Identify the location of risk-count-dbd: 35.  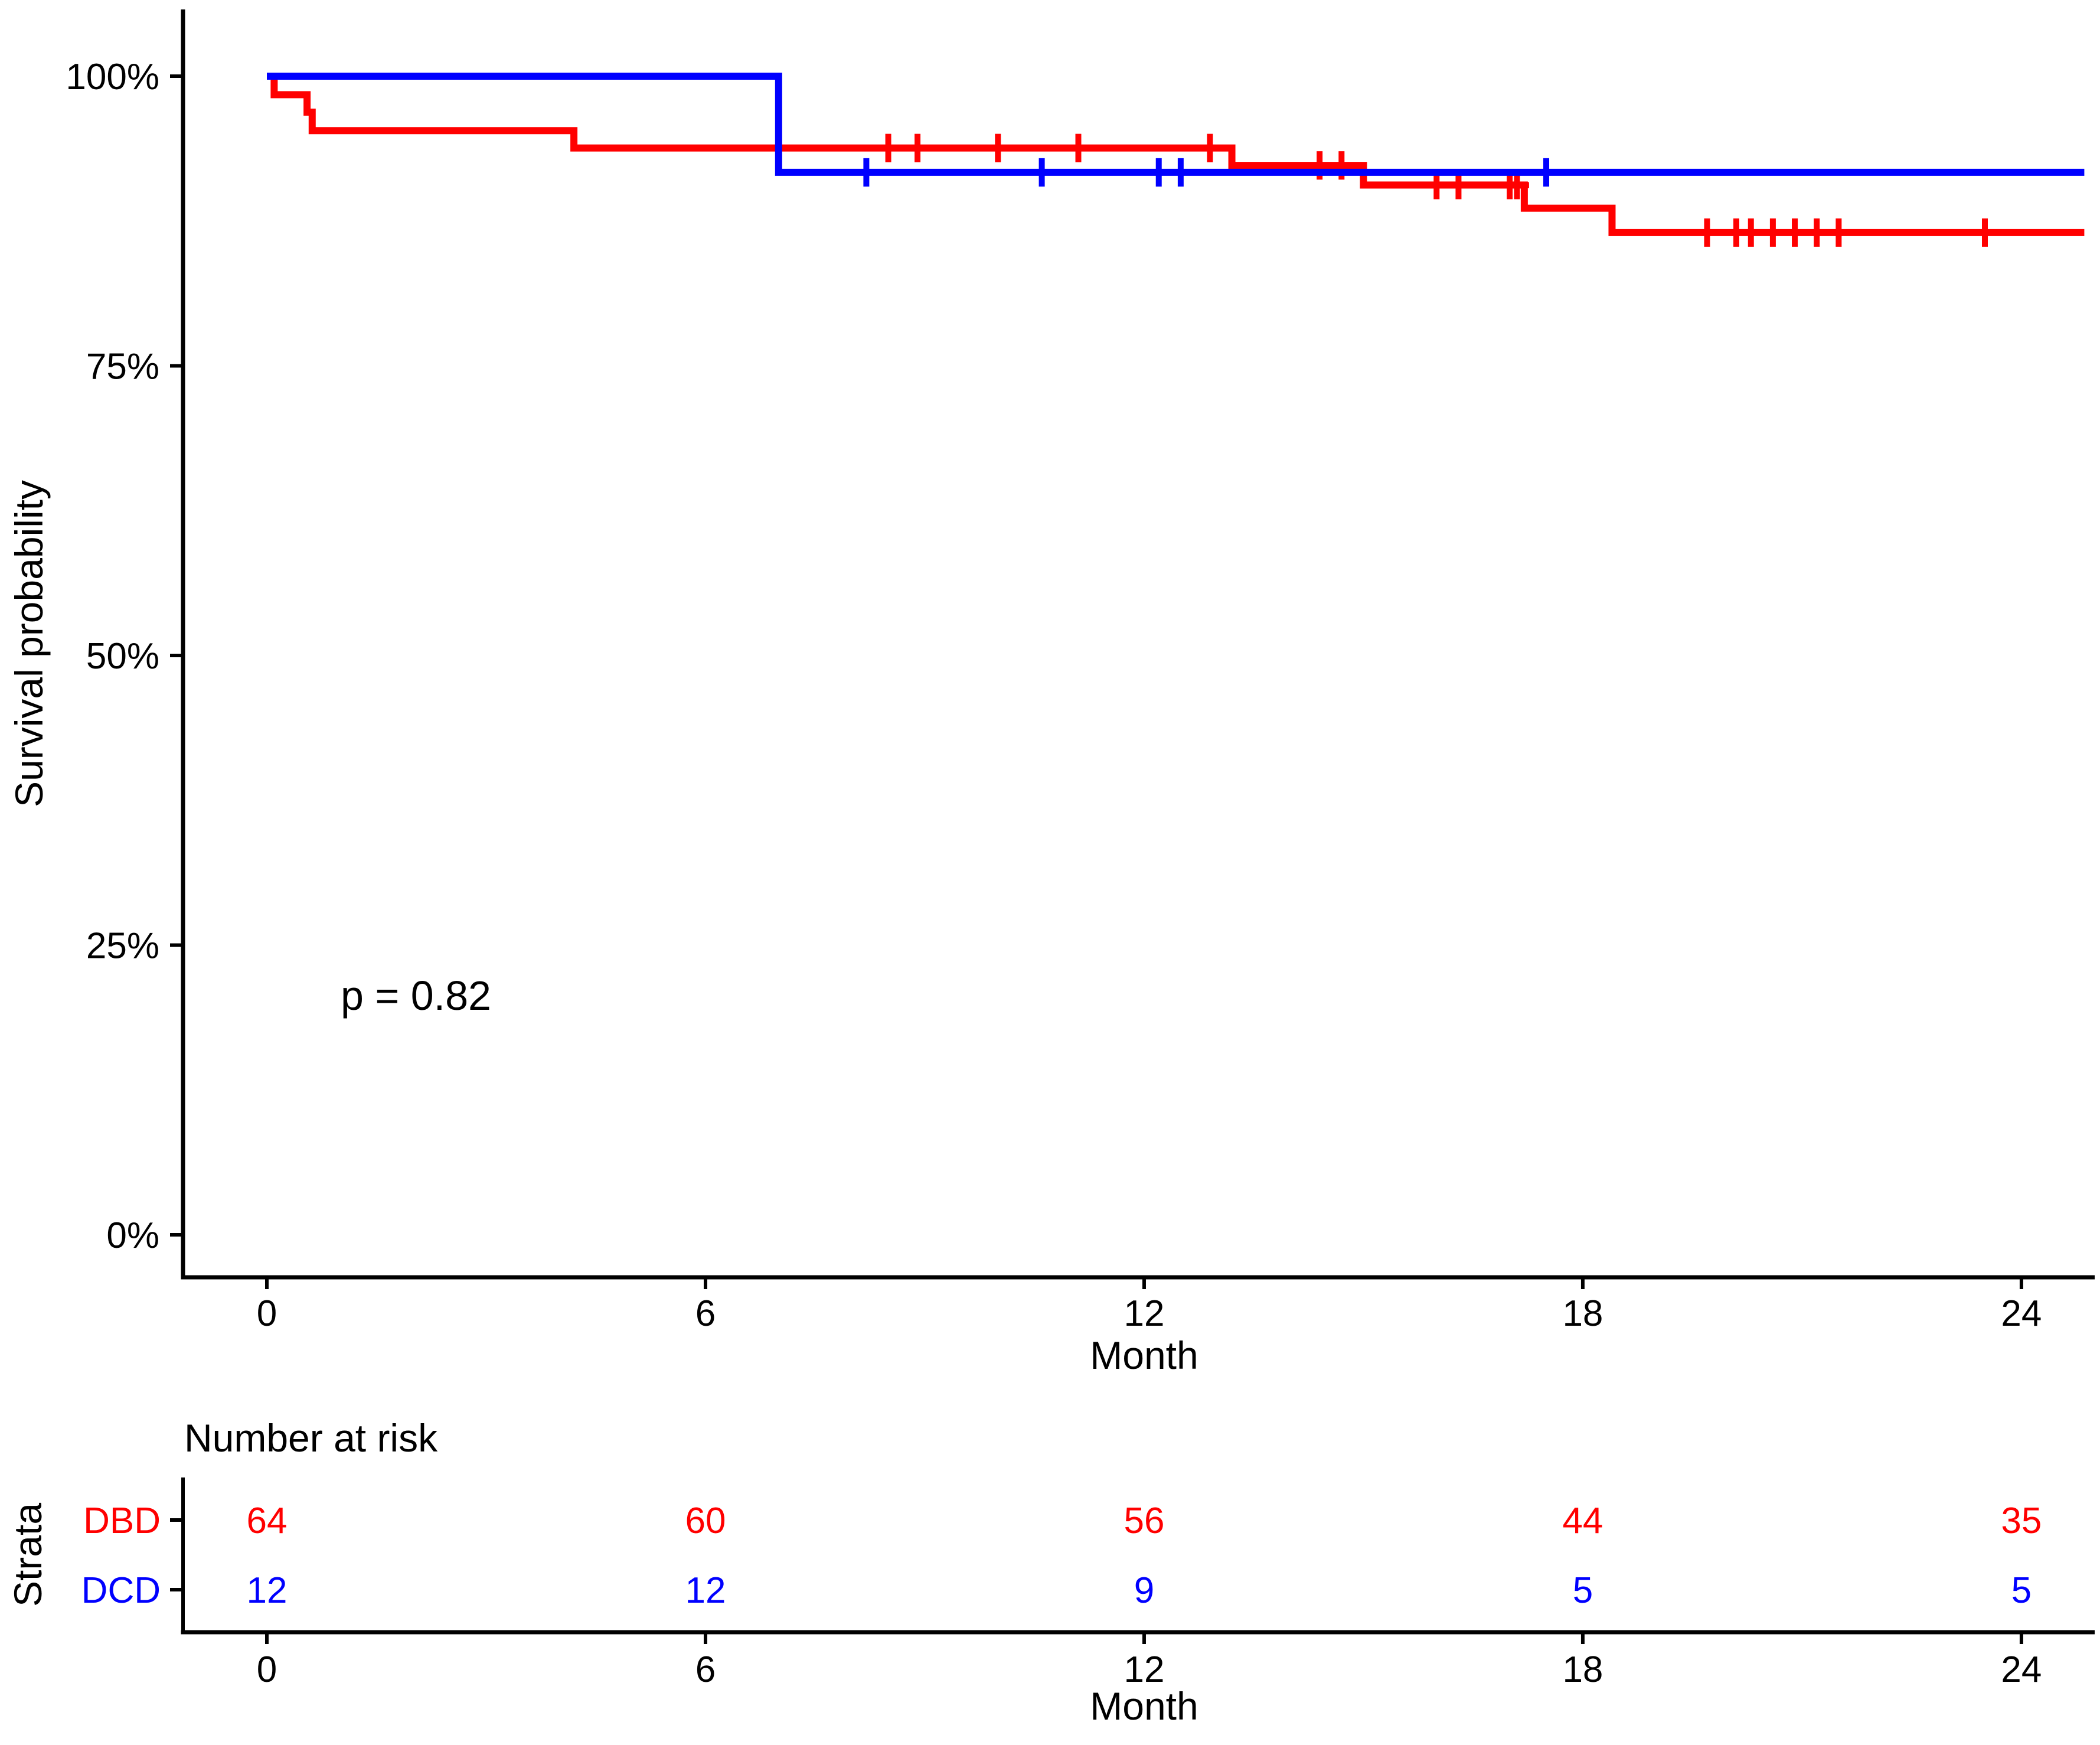
(2022, 1521).